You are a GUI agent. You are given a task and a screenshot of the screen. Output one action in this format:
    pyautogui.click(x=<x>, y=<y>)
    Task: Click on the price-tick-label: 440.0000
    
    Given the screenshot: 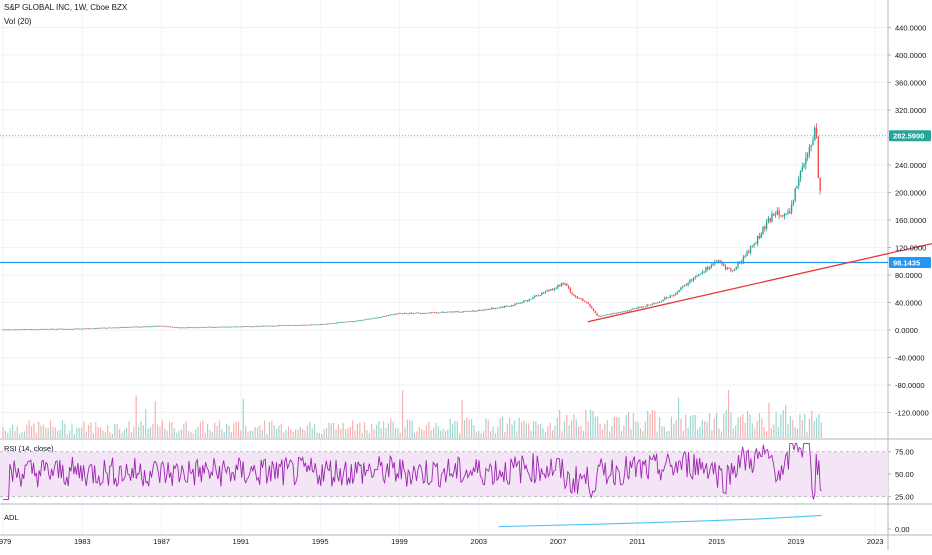 What is the action you would take?
    pyautogui.click(x=910, y=28)
    